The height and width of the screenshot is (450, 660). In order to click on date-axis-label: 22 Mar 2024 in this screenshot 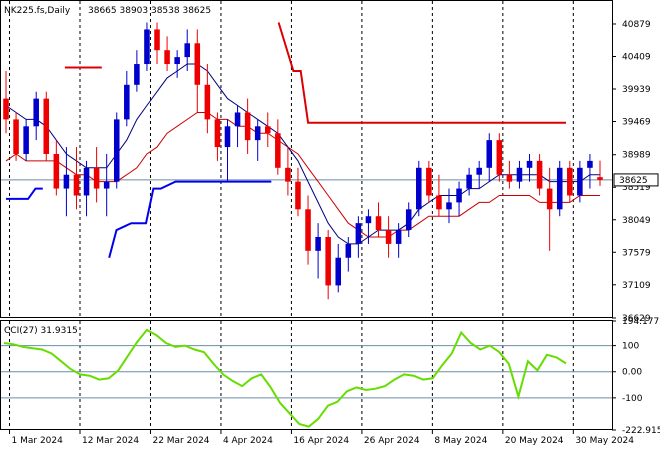, I will do `click(180, 441)`.